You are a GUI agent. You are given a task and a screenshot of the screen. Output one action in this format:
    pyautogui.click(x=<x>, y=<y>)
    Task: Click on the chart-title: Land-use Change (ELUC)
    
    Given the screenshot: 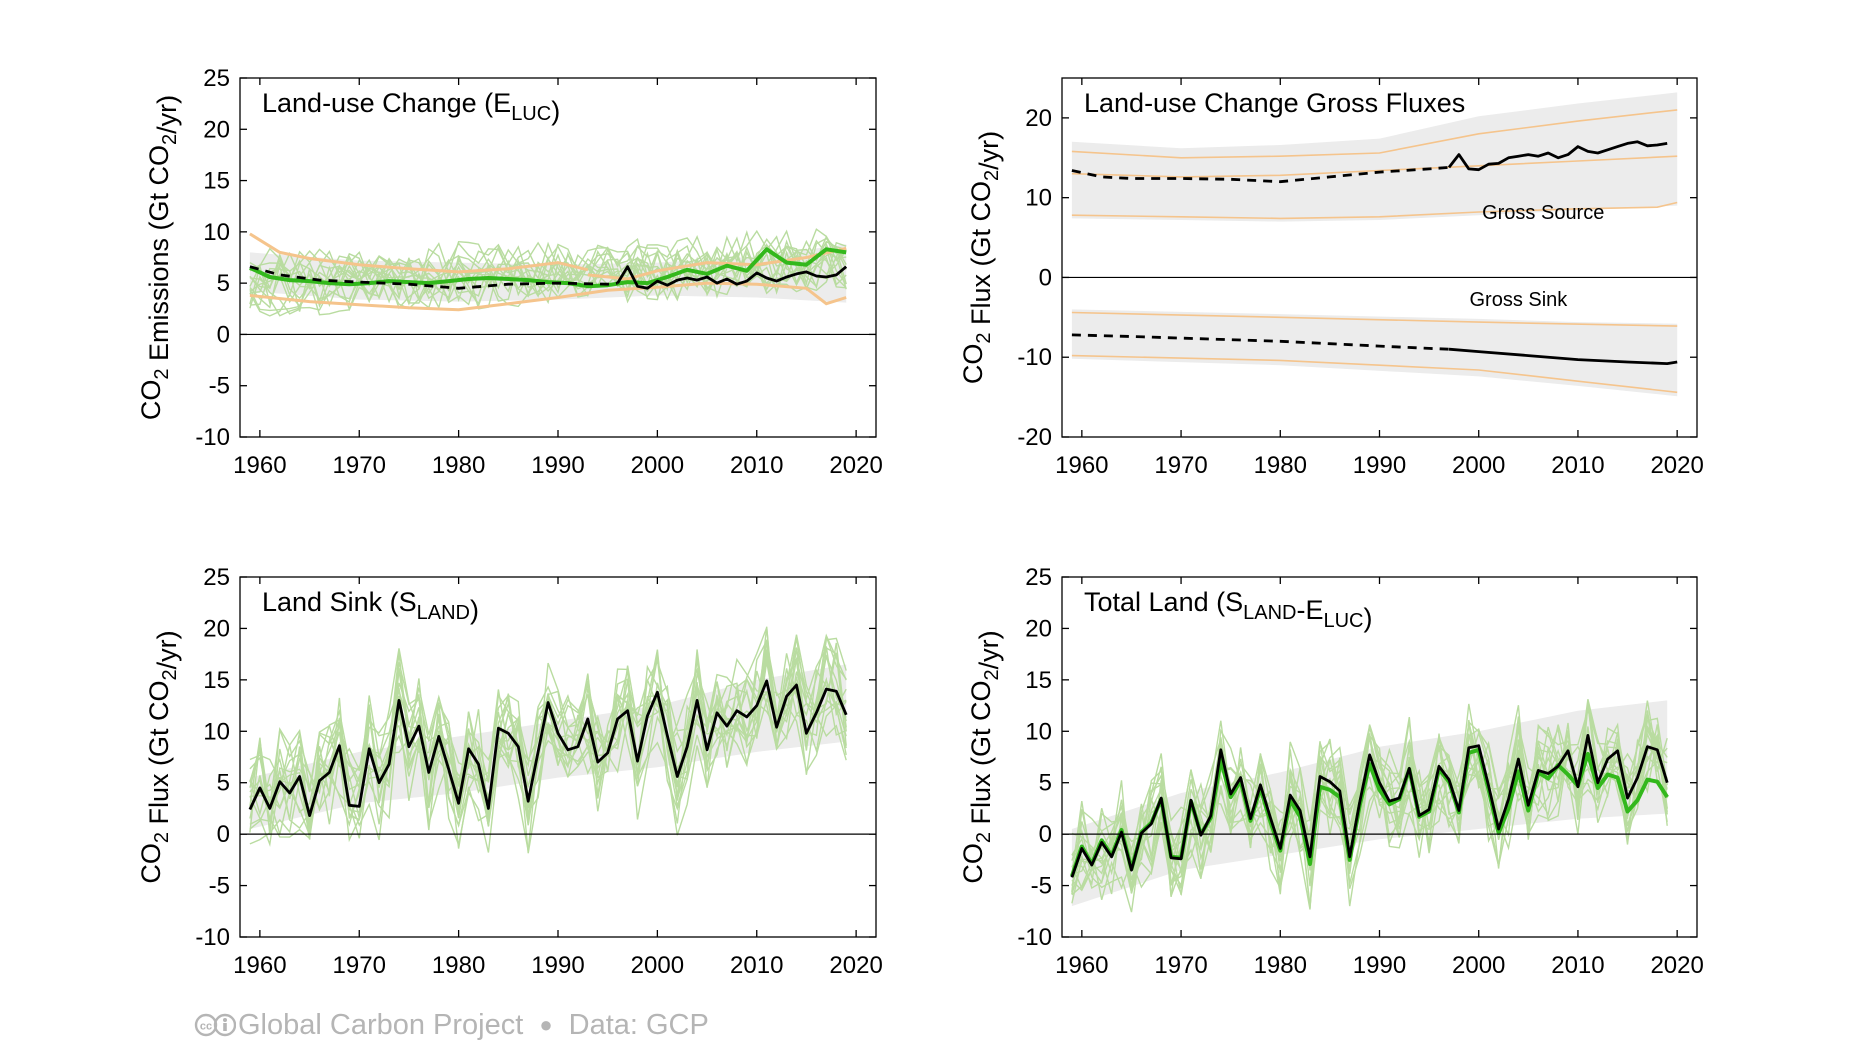 What is the action you would take?
    pyautogui.click(x=411, y=107)
    